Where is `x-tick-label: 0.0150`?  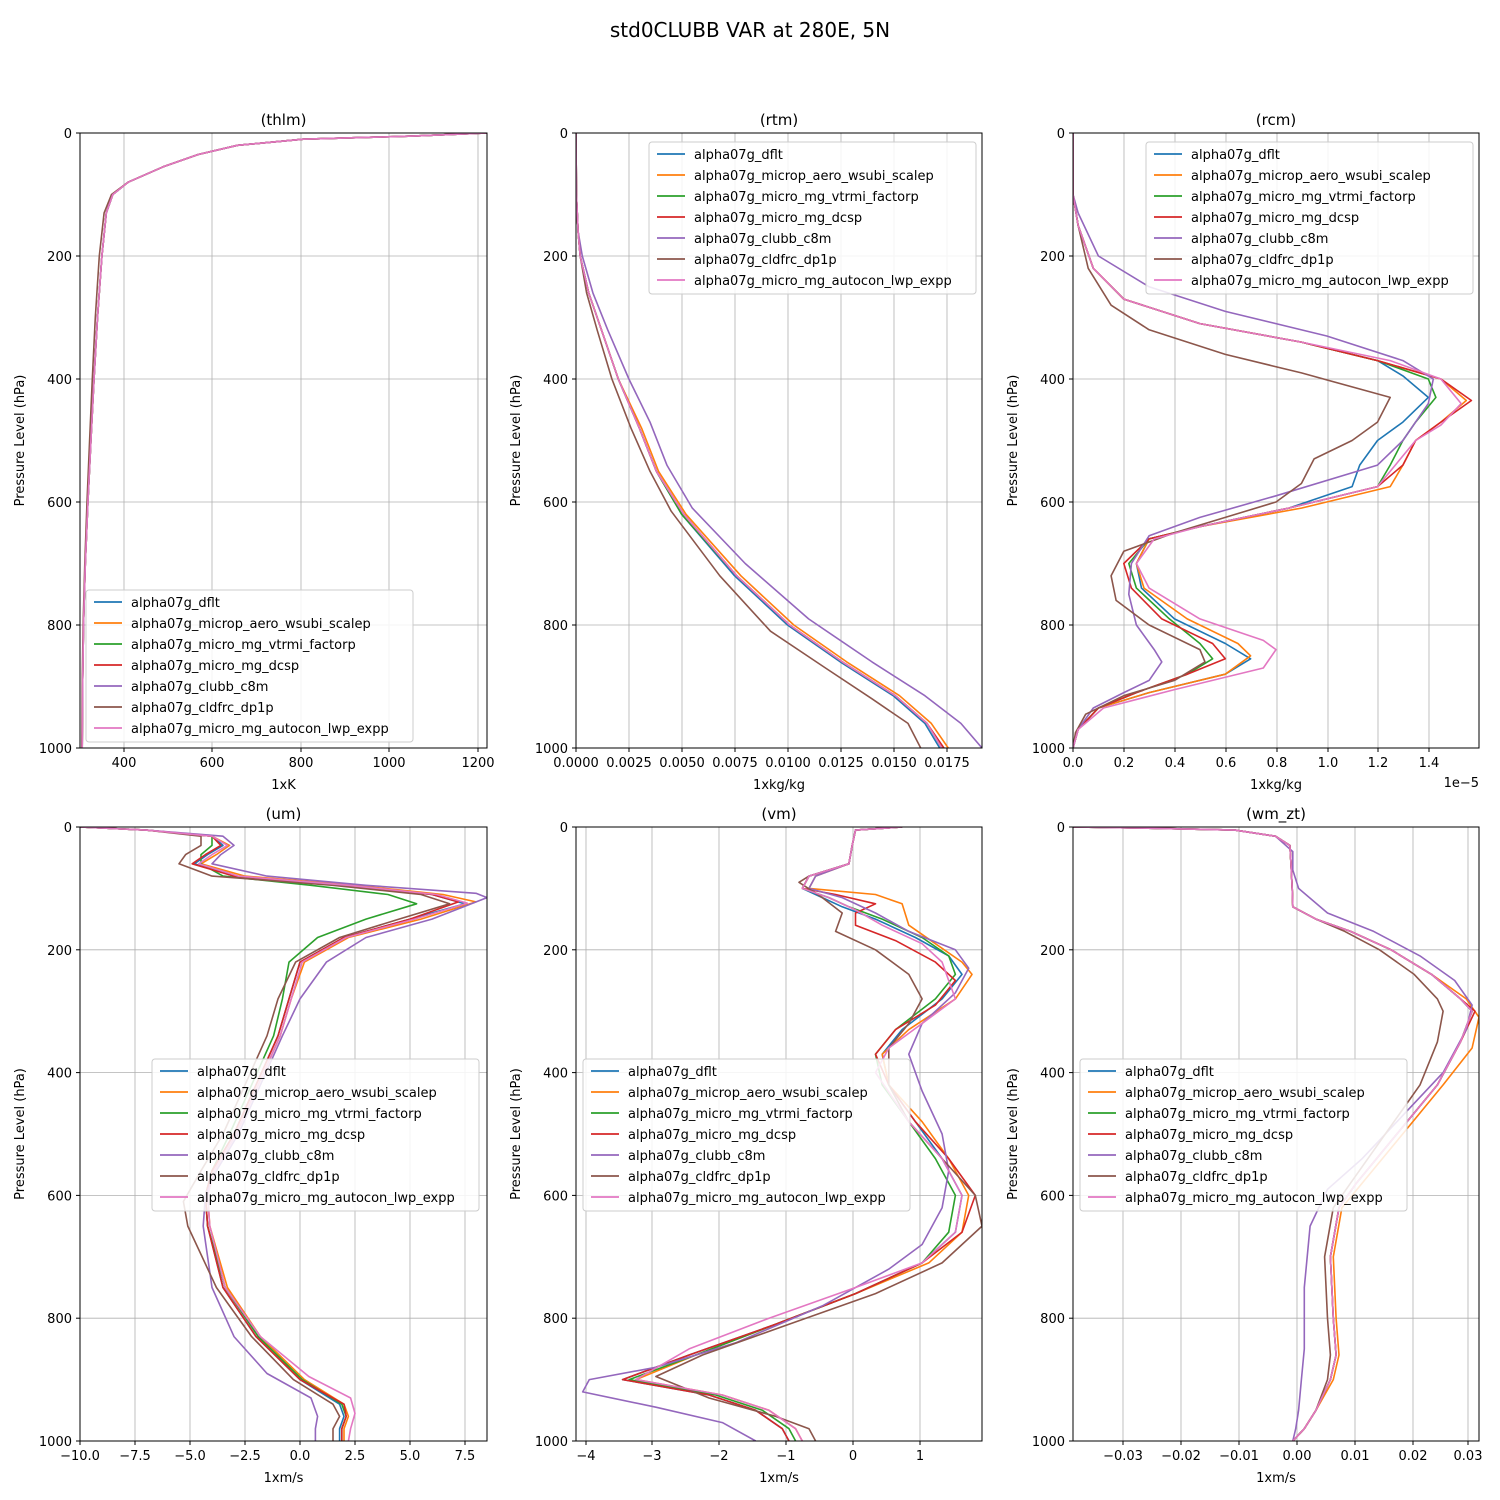 x-tick-label: 0.0150 is located at coordinates (894, 763).